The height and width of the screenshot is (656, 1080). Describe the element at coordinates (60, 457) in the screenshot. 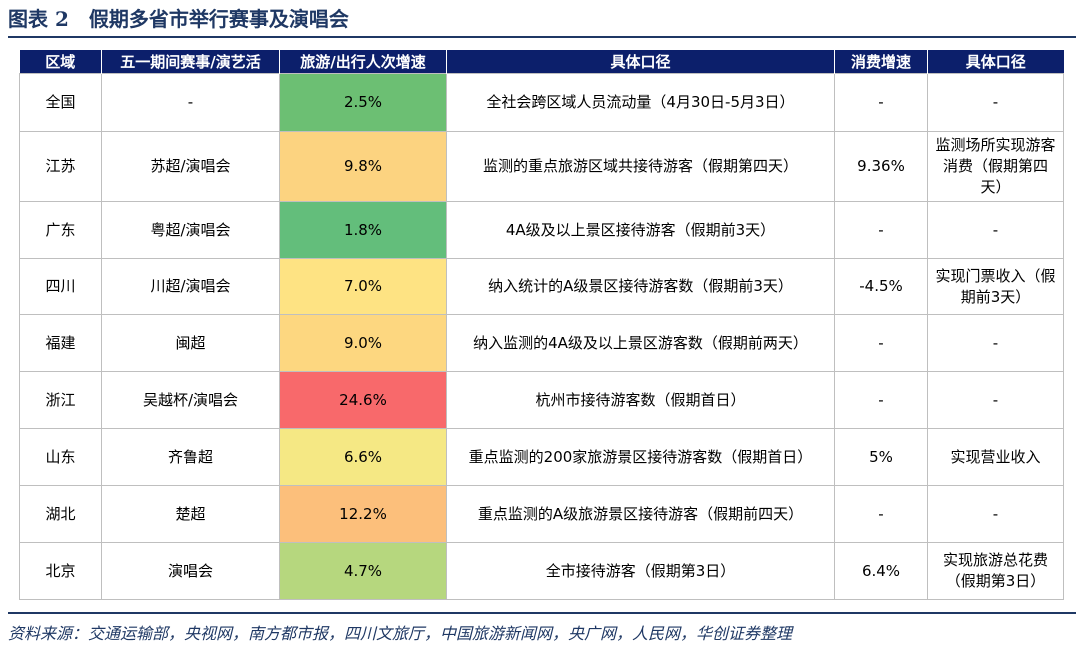

I see `region-cell: 山东` at that location.